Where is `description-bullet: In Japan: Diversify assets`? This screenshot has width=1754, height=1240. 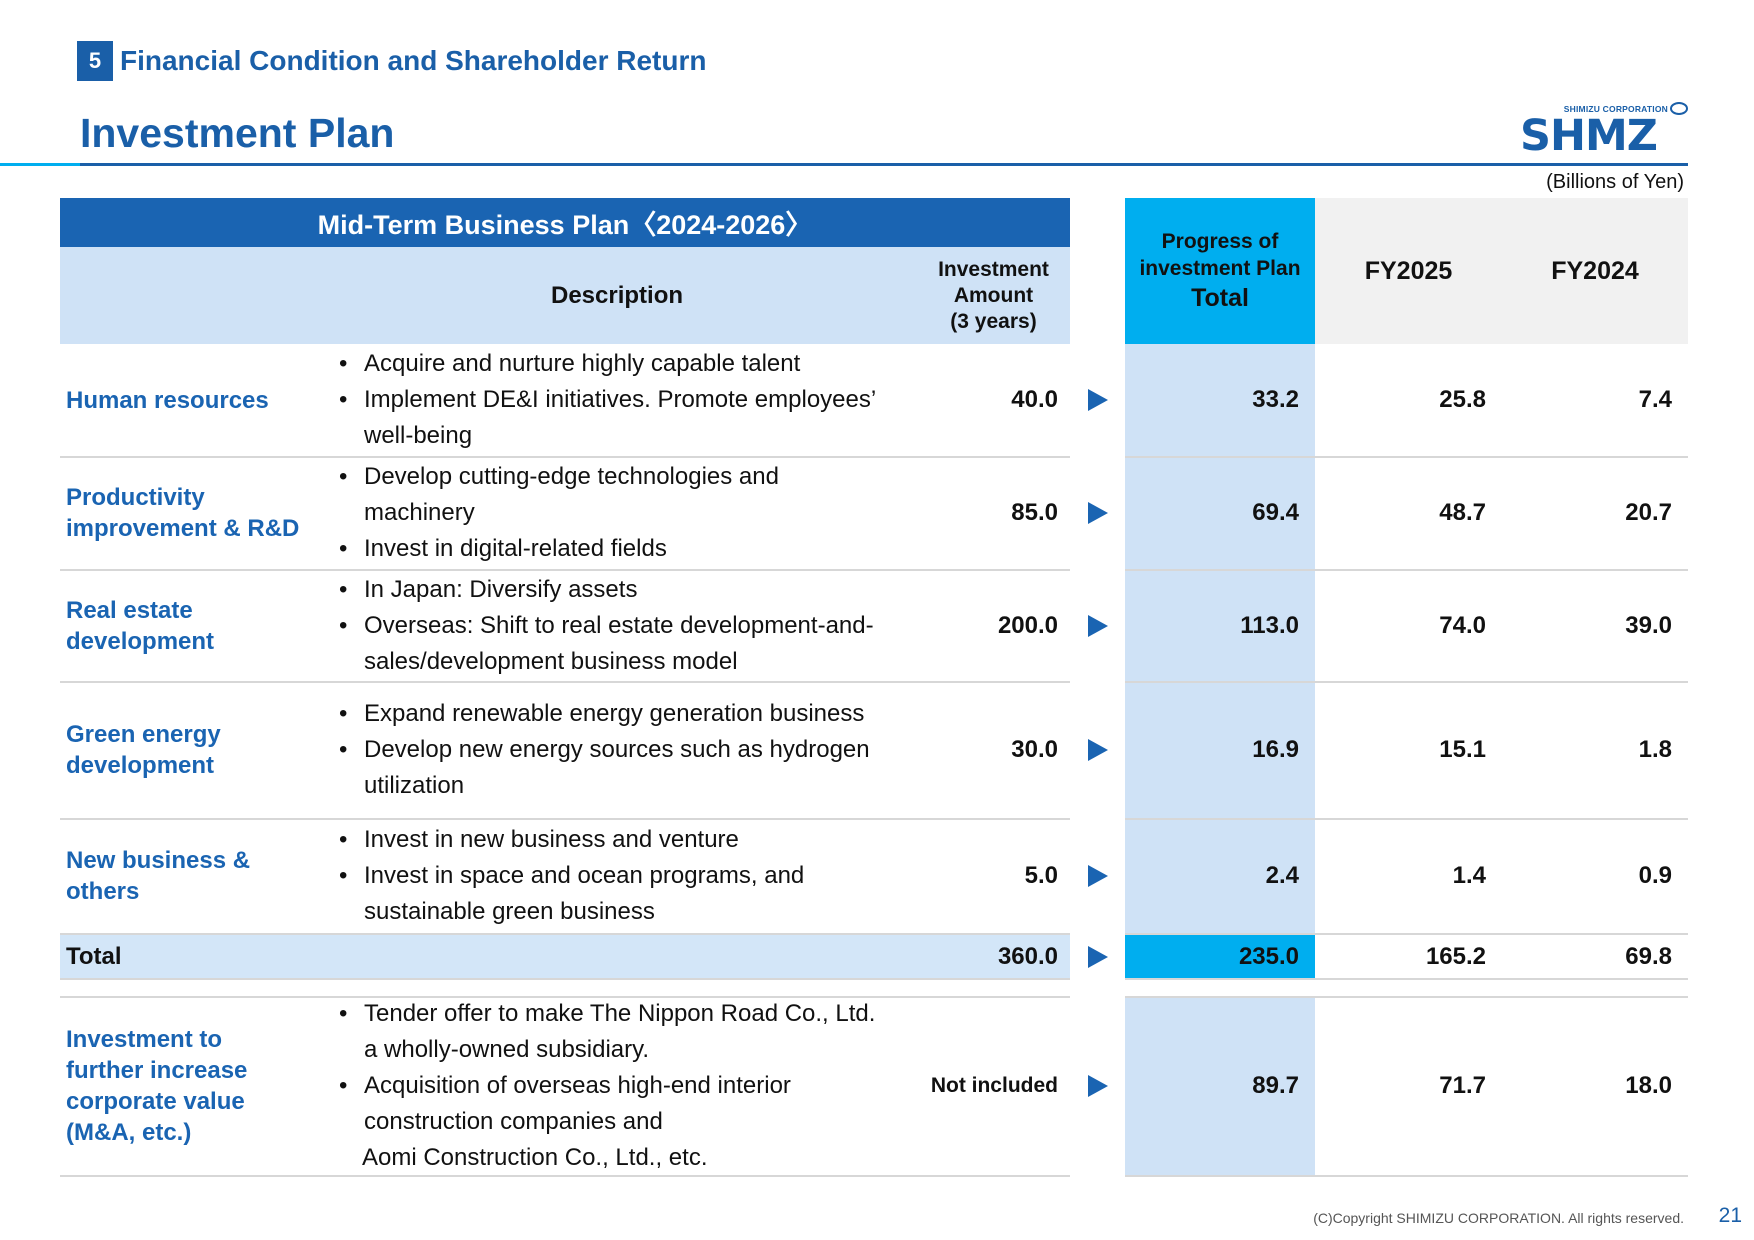 description-bullet: In Japan: Diversify assets is located at coordinates (487, 590).